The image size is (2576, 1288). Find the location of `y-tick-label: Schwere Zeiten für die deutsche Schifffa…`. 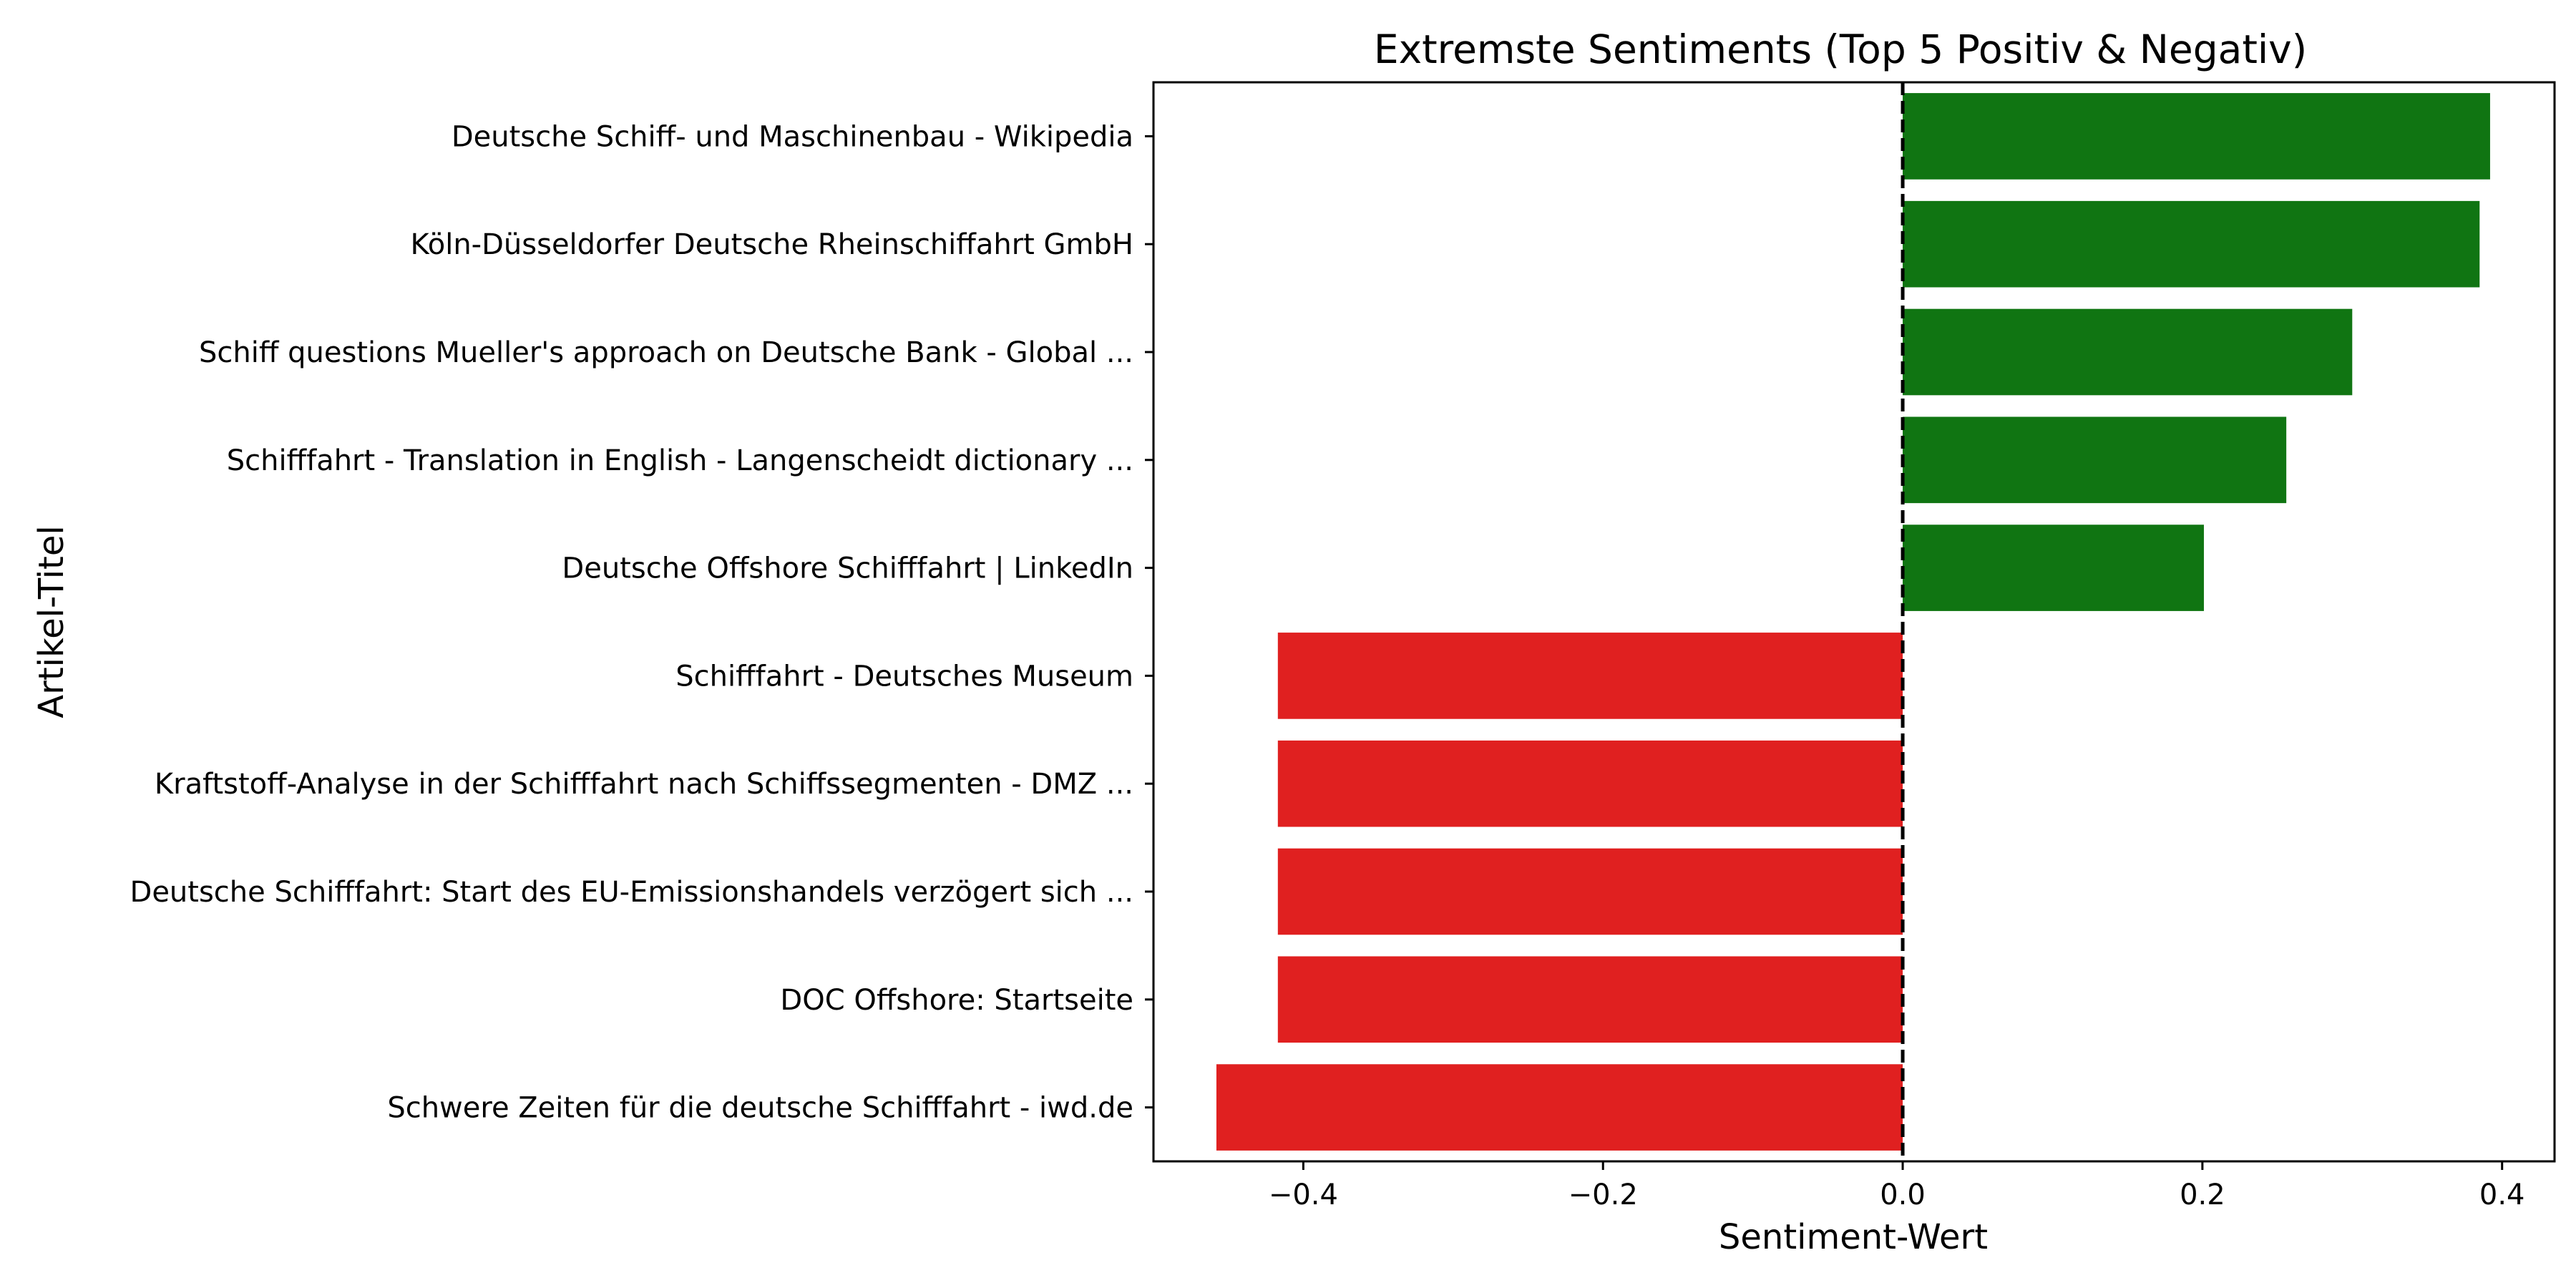

y-tick-label: Schwere Zeiten für die deutsche Schifffa… is located at coordinates (760, 1108).